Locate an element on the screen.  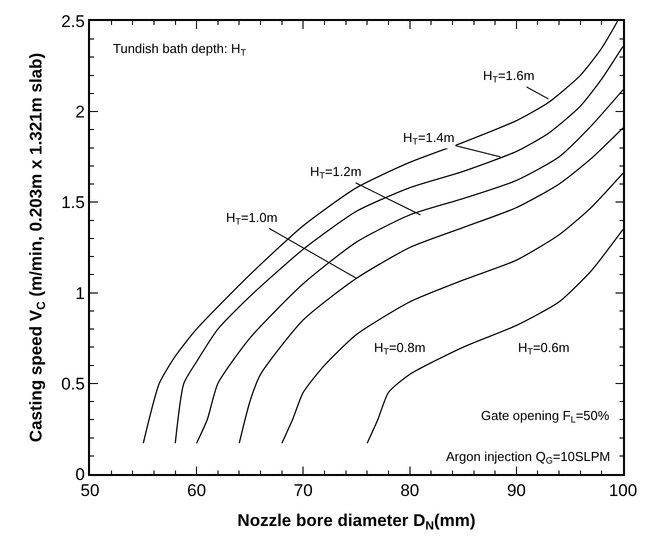
y-tick-label: 0.5 is located at coordinates (73, 384).